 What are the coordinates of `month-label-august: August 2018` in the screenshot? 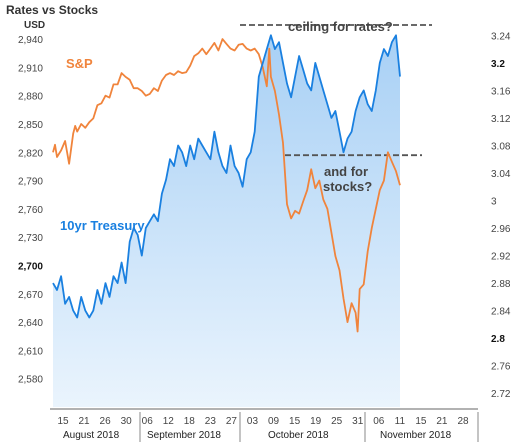 It's located at (91, 435).